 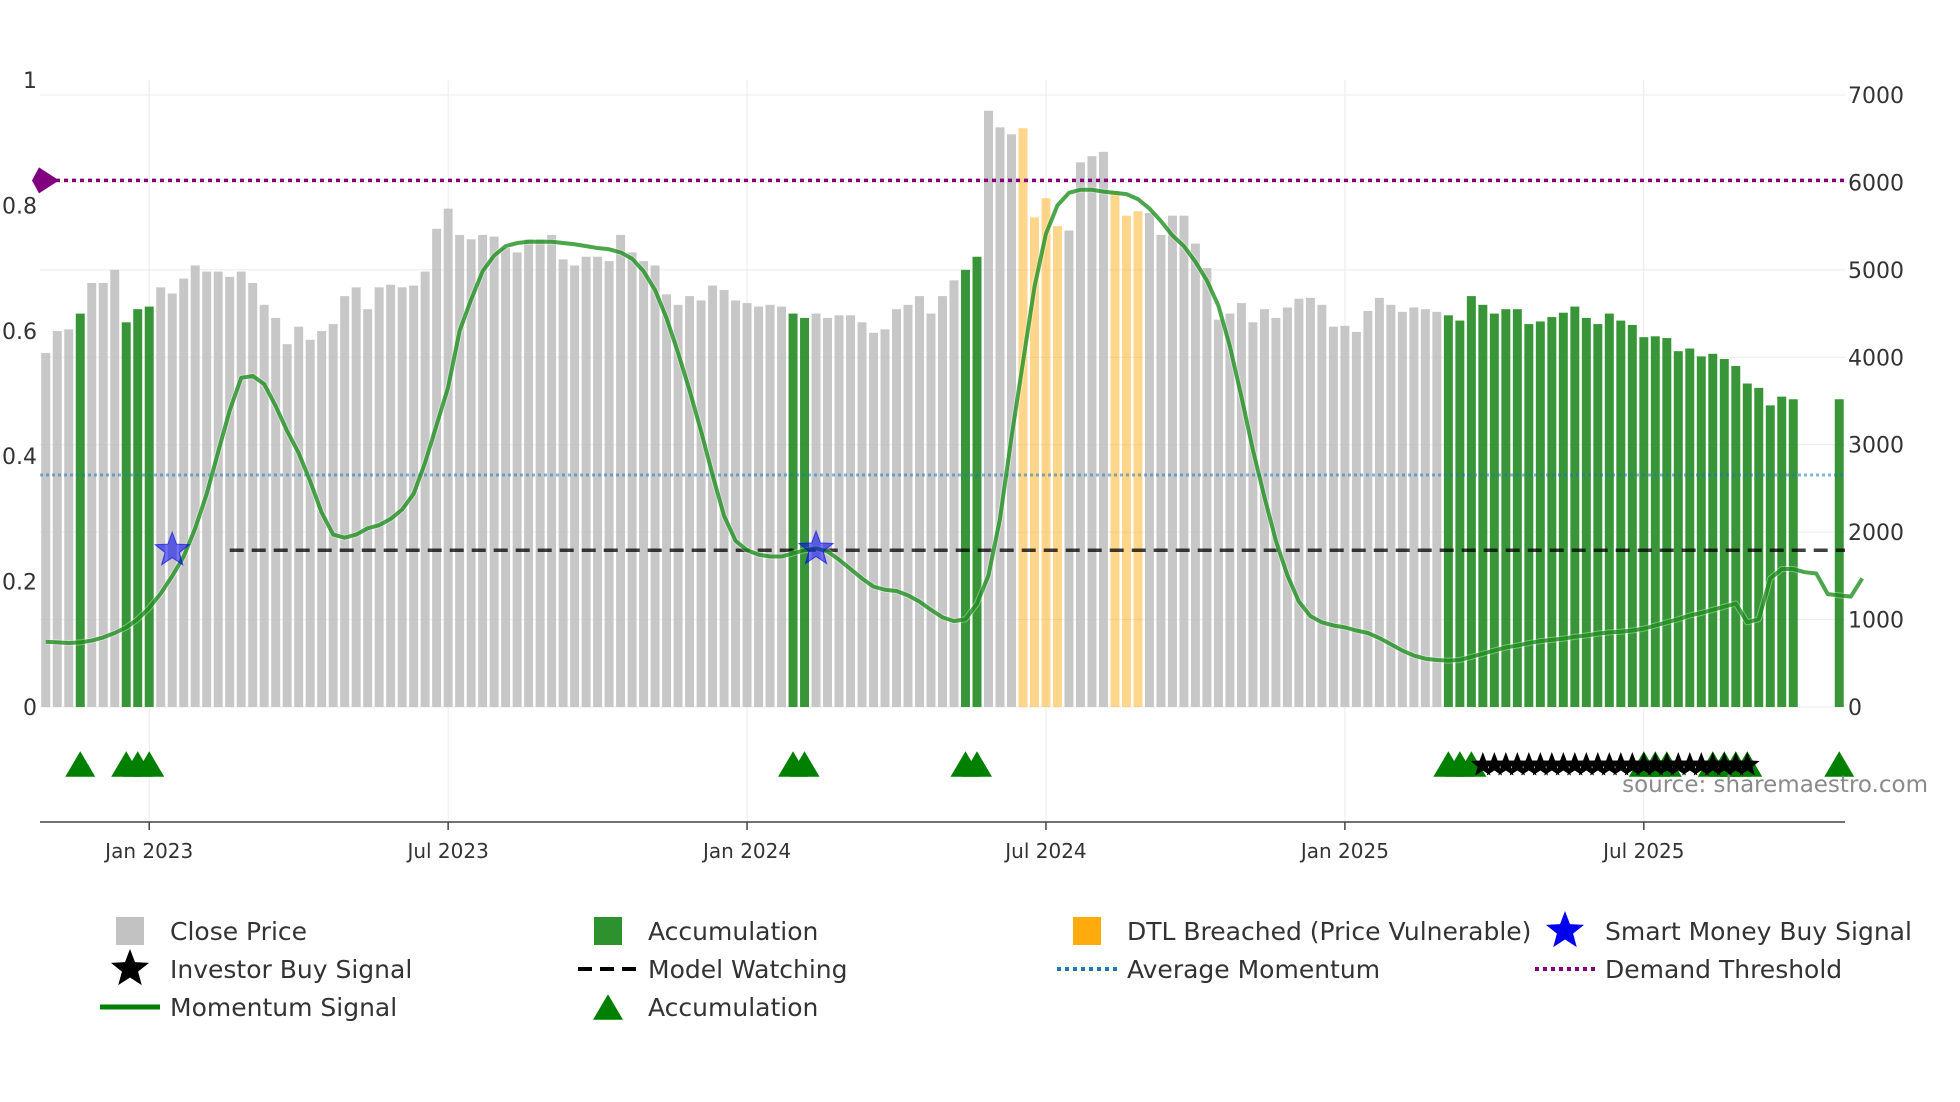 I want to click on legend-triangle-icon, so click(x=608, y=1007).